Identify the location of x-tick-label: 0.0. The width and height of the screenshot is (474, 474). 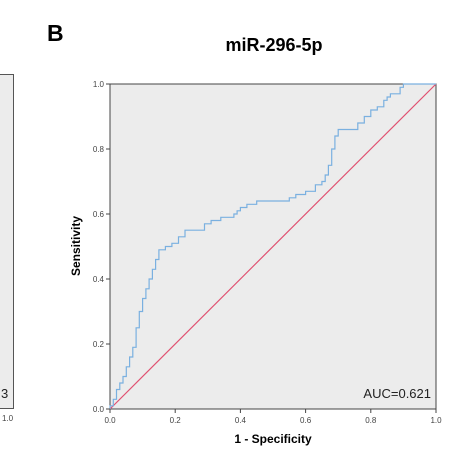
(110, 420).